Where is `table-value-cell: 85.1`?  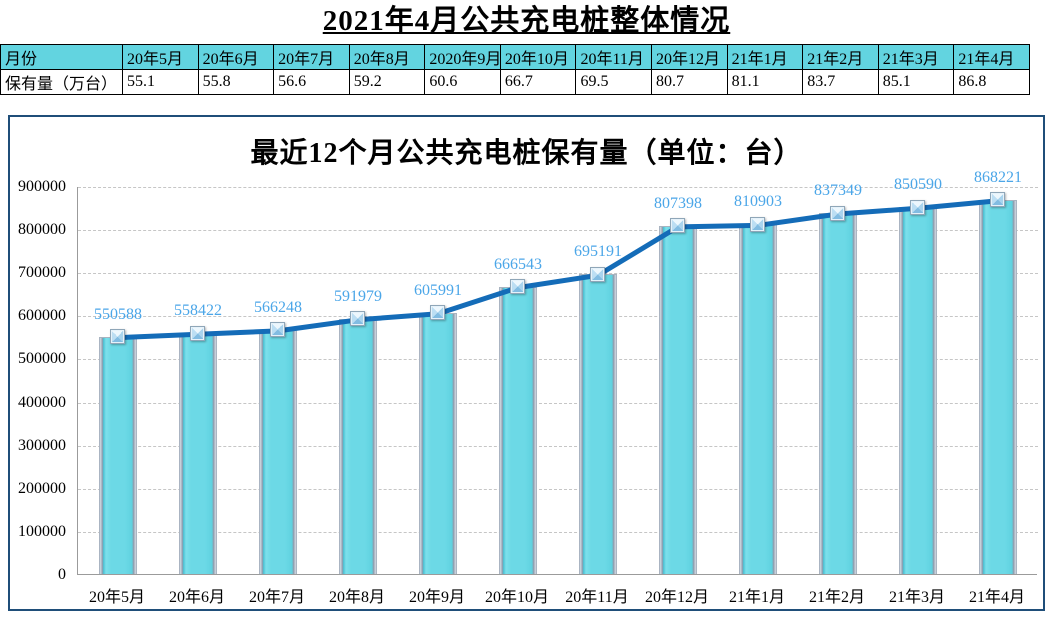
table-value-cell: 85.1 is located at coordinates (916, 82).